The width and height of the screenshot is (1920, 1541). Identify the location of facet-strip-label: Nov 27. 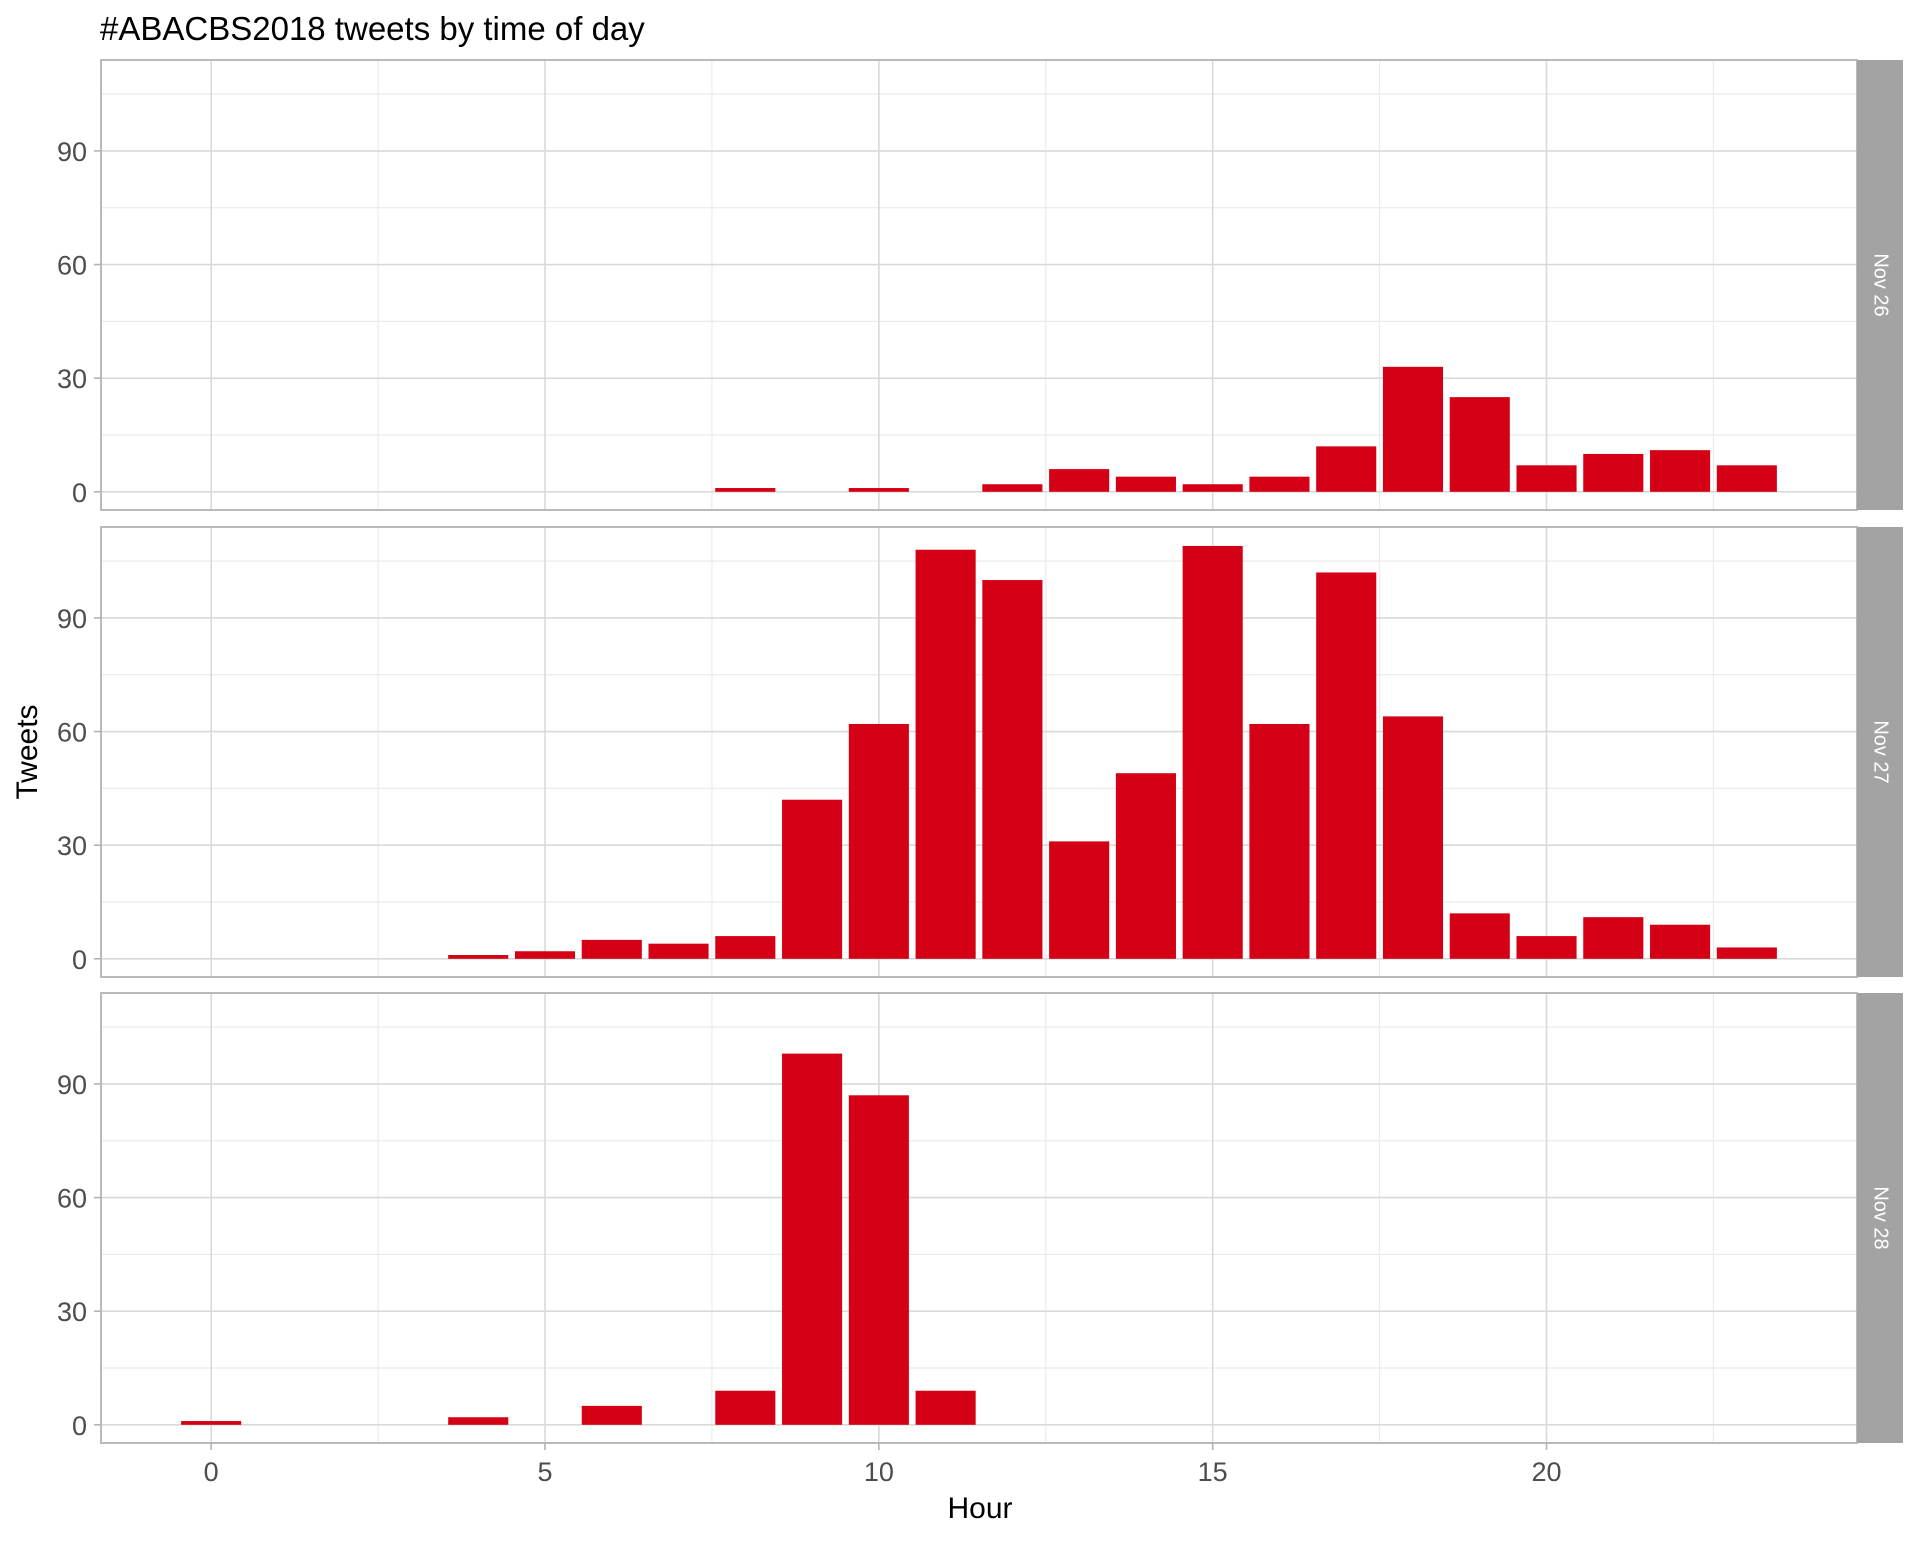
(1881, 751).